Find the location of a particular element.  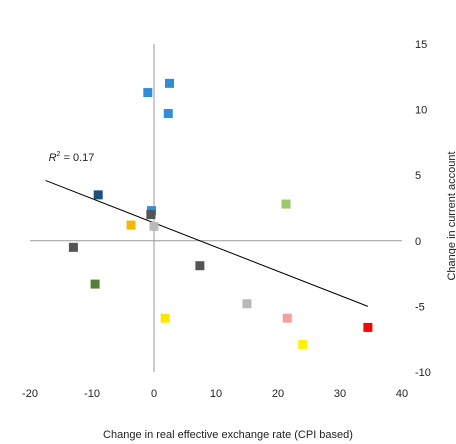

y-tick-label: 5 is located at coordinates (418, 176).